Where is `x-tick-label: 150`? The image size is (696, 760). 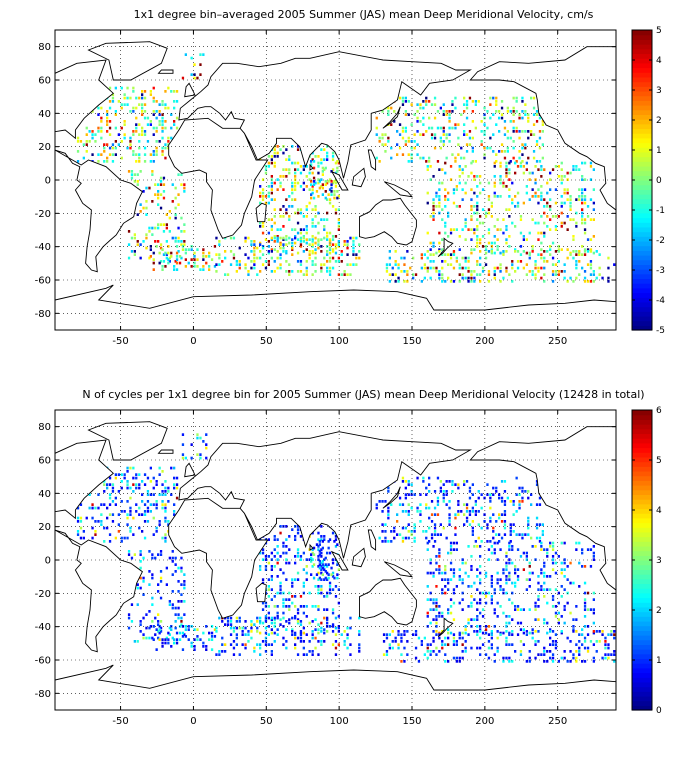
x-tick-label: 150 is located at coordinates (411, 721).